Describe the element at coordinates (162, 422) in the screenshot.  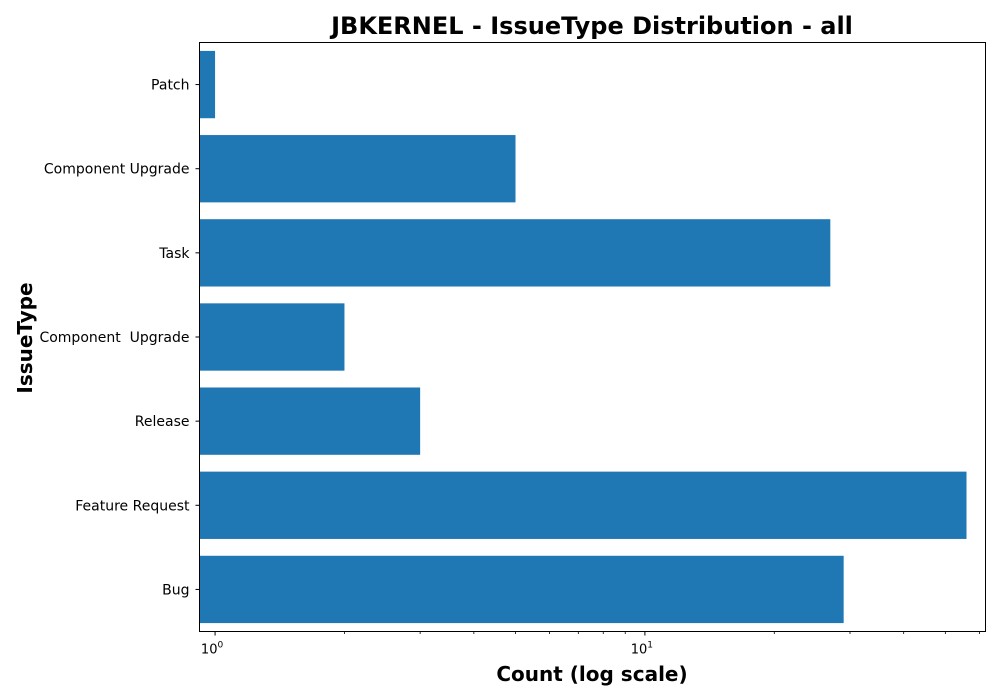
I see `y-tick-label: Release` at that location.